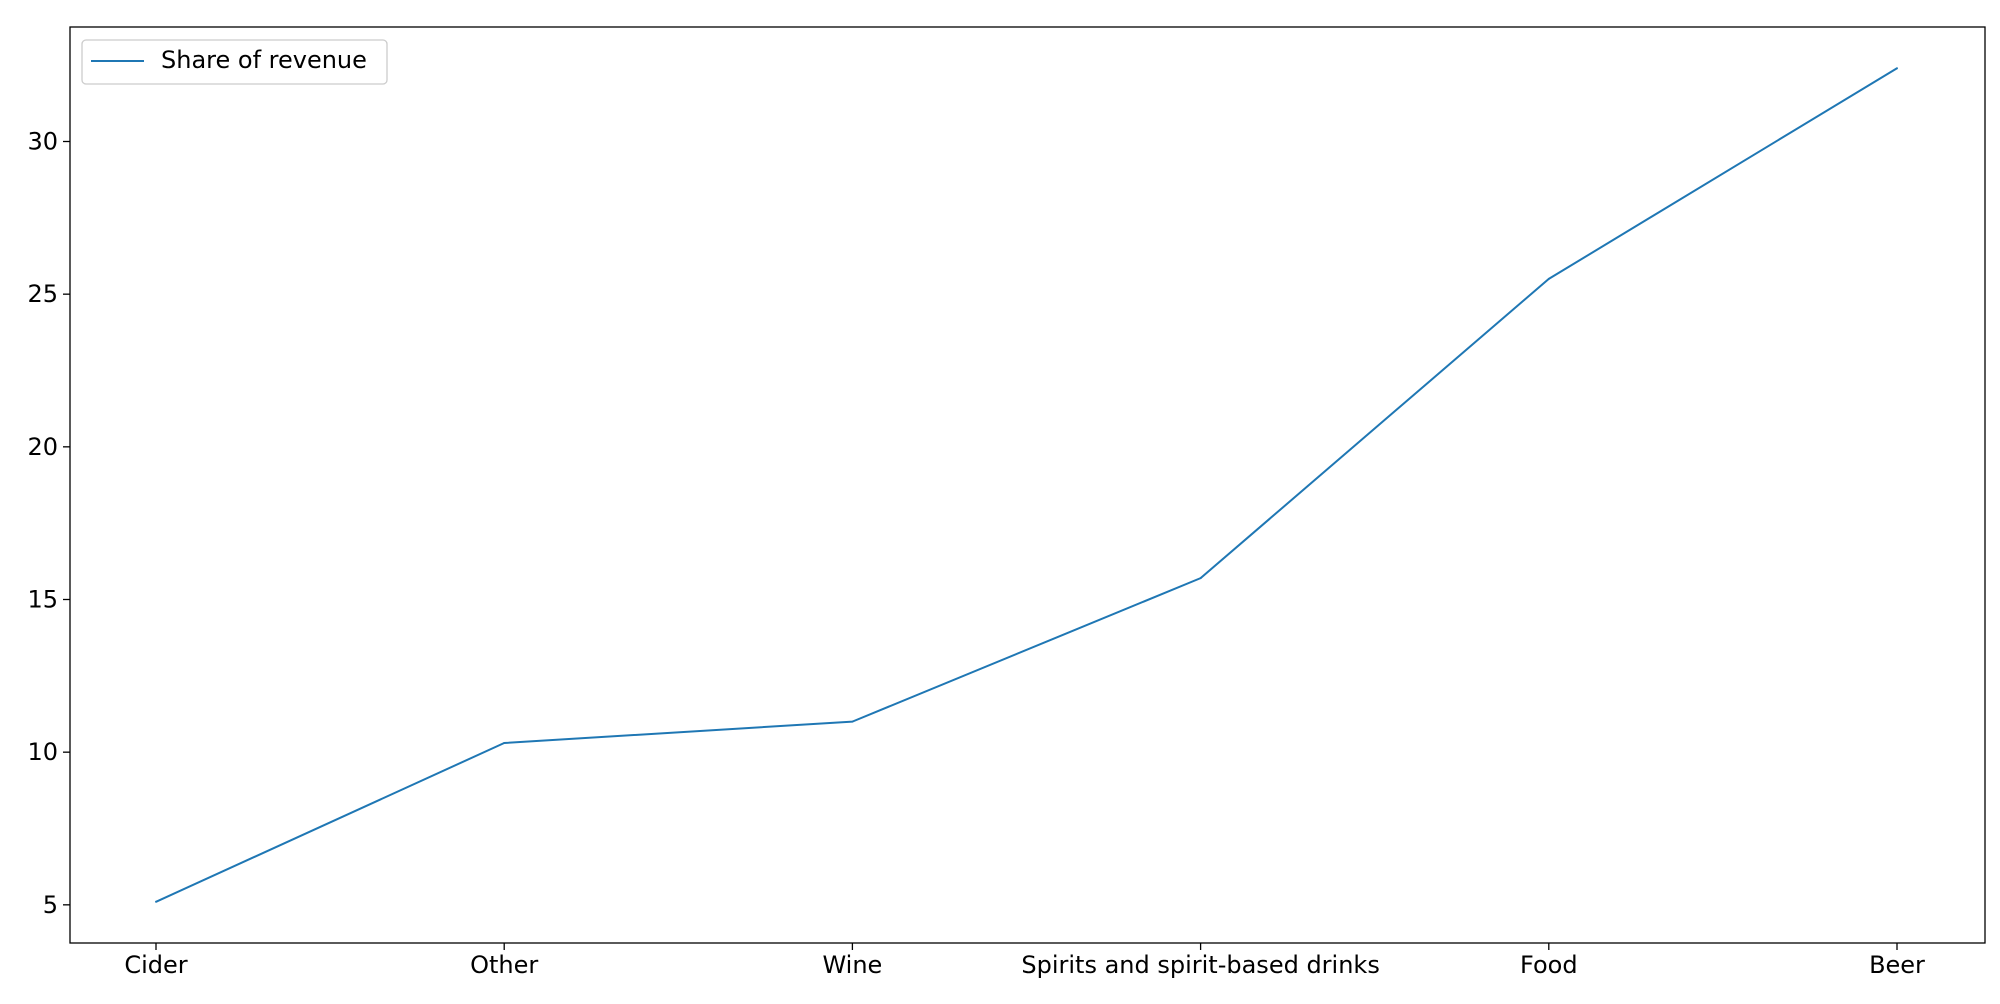 This screenshot has width=2000, height=1004. Describe the element at coordinates (50, 905) in the screenshot. I see `y-tick-label: 5` at that location.